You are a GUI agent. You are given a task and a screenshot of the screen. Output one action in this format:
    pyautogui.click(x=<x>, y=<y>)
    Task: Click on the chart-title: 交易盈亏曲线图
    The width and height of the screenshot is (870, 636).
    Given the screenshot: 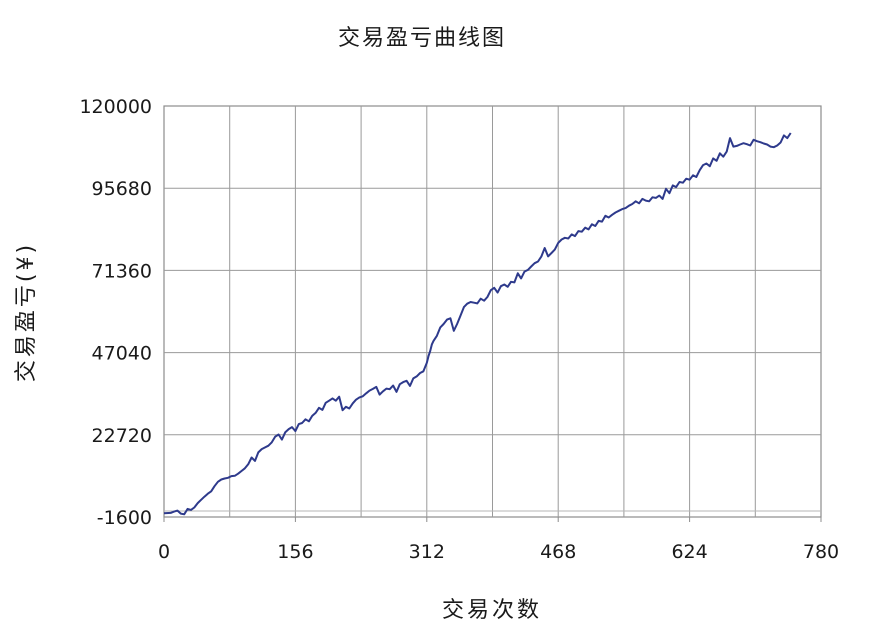 What is the action you would take?
    pyautogui.click(x=422, y=38)
    